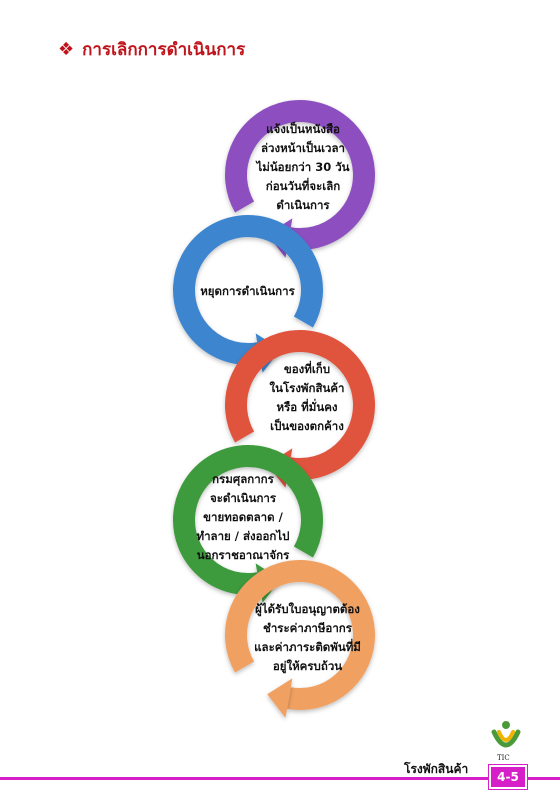 This screenshot has height=794, width=560. What do you see at coordinates (508, 777) in the screenshot?
I see `page-number-badge: 4-5` at bounding box center [508, 777].